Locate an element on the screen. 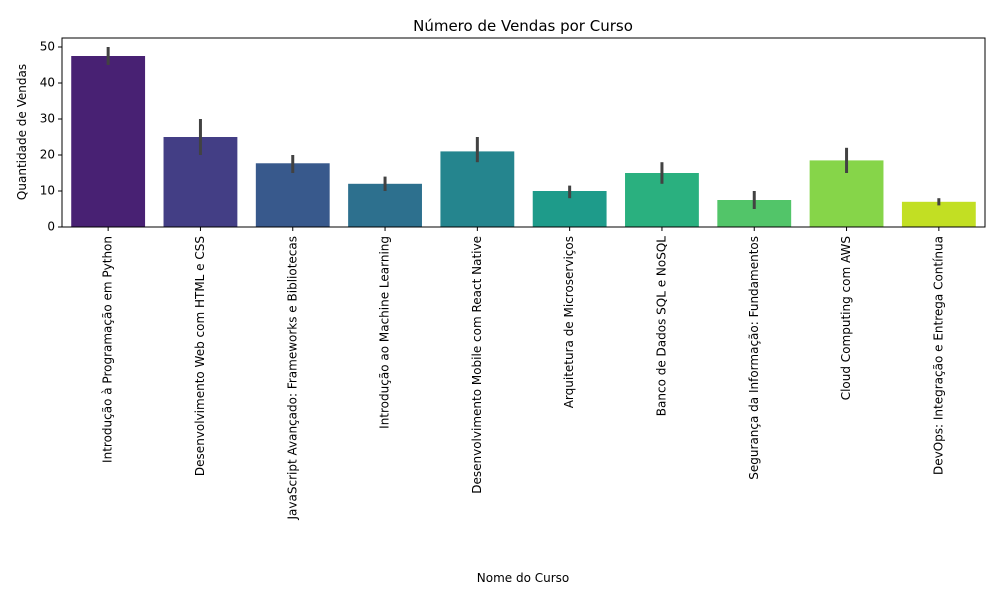  x-tick-label: DevOps: Integração e Entrega Contínua is located at coordinates (938, 355).